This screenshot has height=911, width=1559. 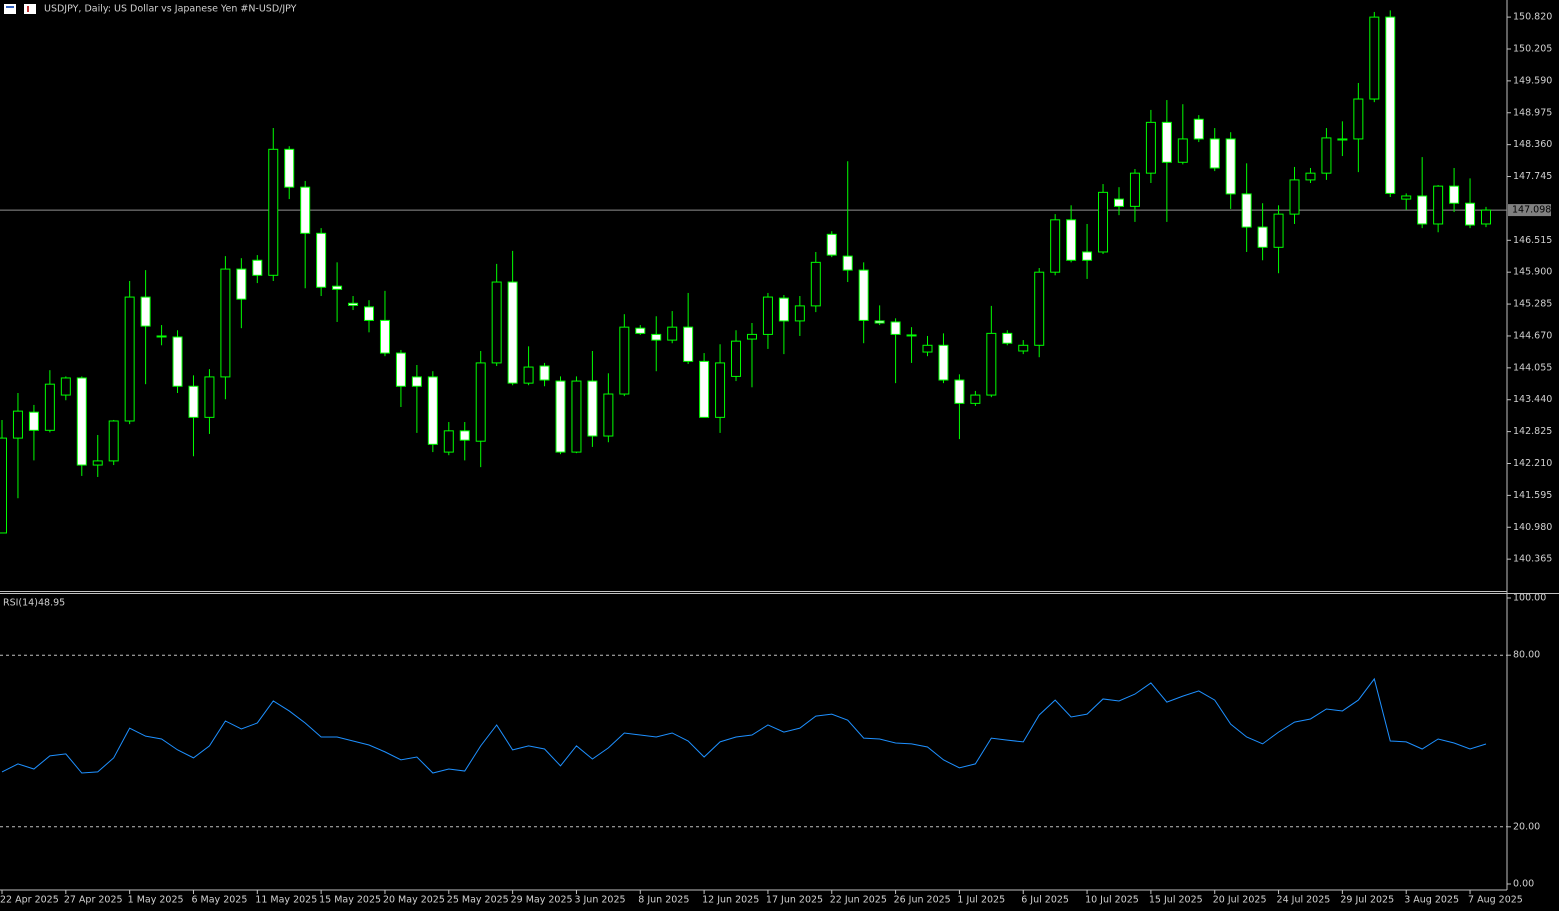 What do you see at coordinates (1532, 240) in the screenshot?
I see `y-tick-label: 146.515` at bounding box center [1532, 240].